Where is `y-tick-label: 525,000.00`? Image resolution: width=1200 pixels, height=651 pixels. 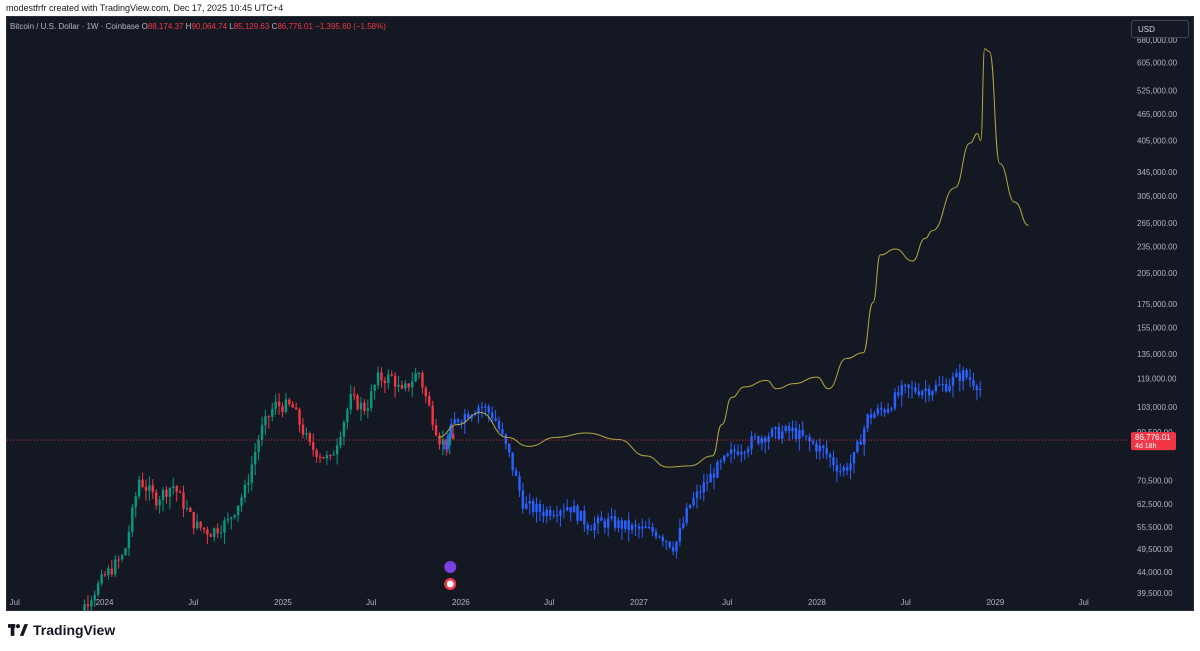
y-tick-label: 525,000.00 is located at coordinates (1157, 90).